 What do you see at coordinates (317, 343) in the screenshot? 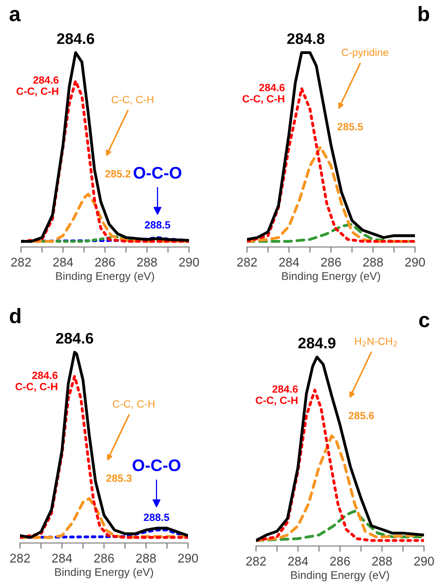
I see `annotation: 284.9` at bounding box center [317, 343].